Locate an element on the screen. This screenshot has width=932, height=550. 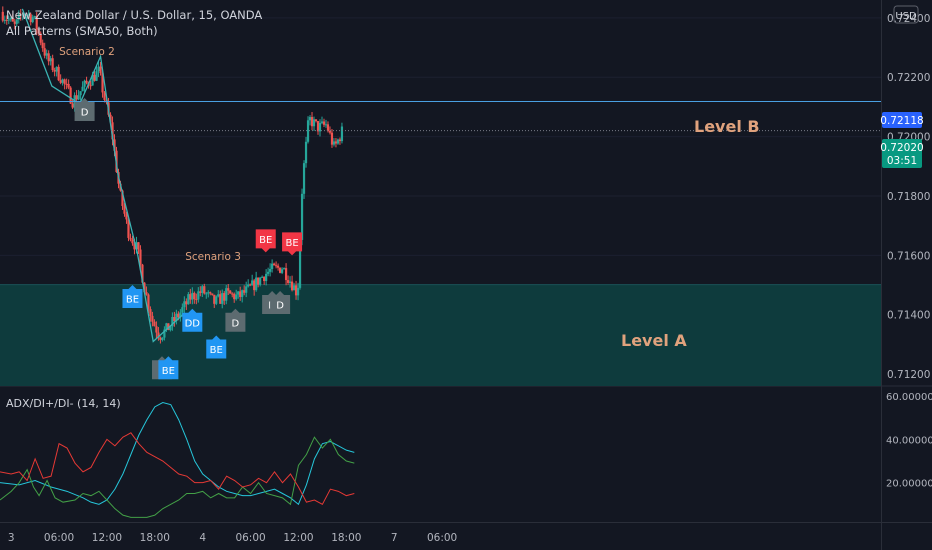
scenario-2-line is located at coordinates (102, 175).